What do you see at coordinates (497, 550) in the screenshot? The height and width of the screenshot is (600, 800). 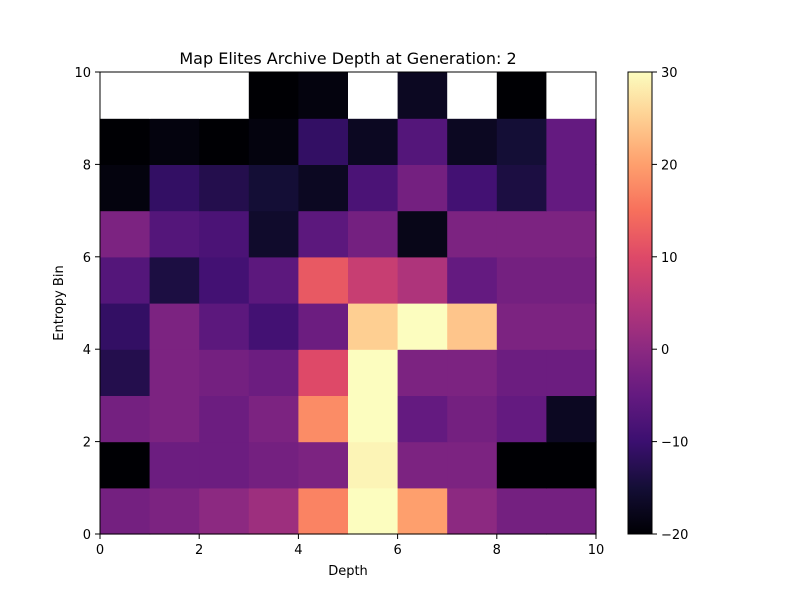 I see `x-tick-label: 8` at bounding box center [497, 550].